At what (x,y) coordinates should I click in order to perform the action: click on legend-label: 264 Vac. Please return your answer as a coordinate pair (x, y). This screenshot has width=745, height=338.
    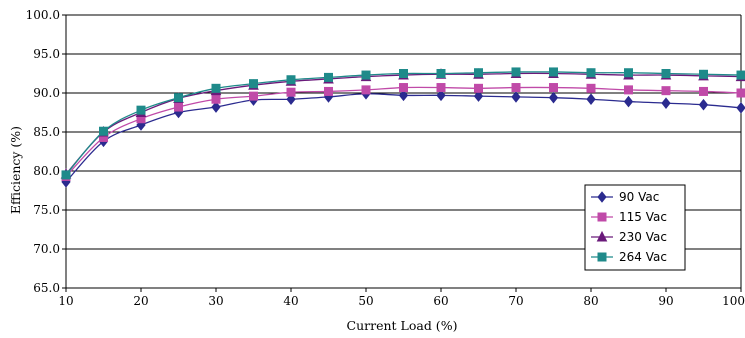
    Looking at the image, I should click on (643, 257).